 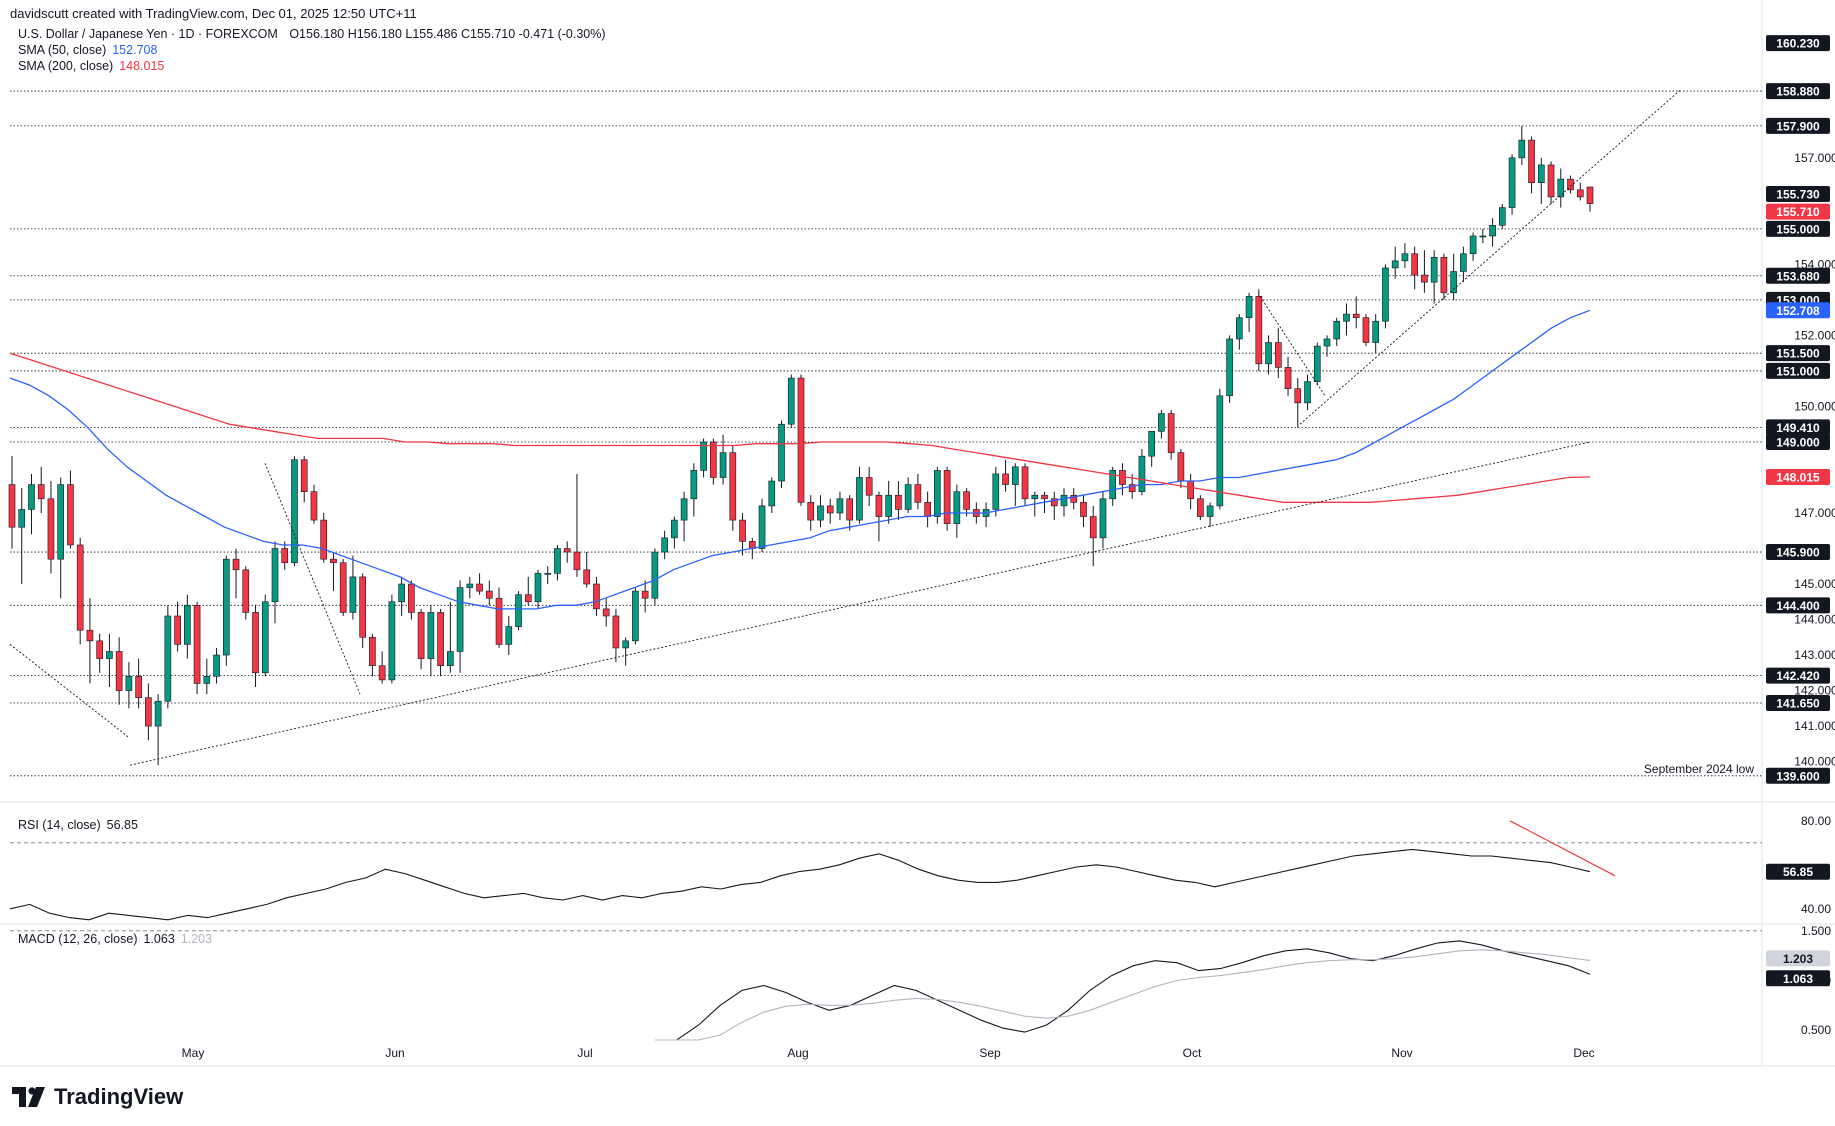 I want to click on macd-pane, so click(x=1123, y=990).